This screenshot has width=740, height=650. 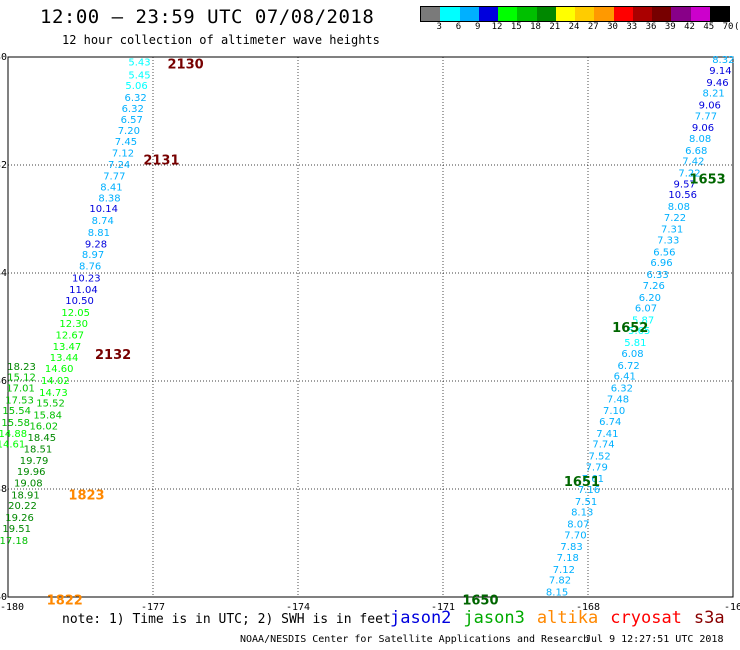 What do you see at coordinates (50, 404) in the screenshot?
I see `wave-height-label: 15.52` at bounding box center [50, 404].